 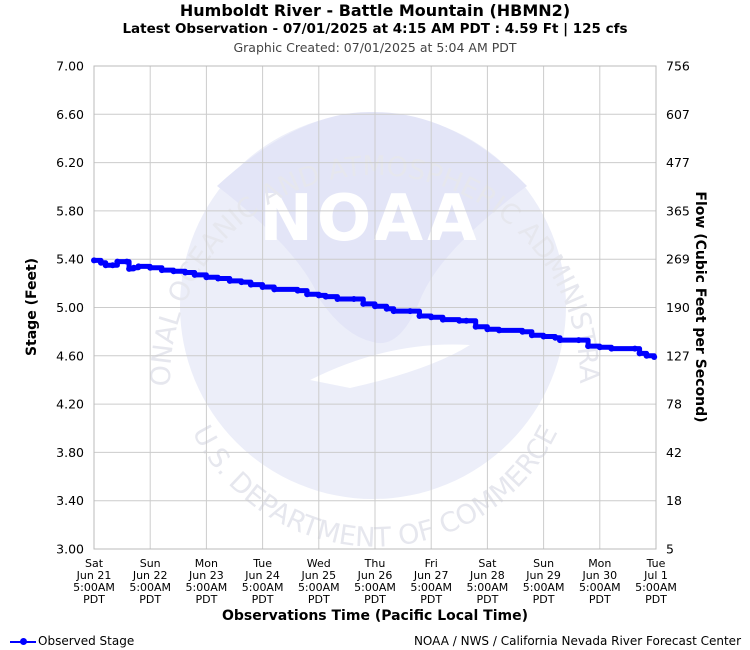 What do you see at coordinates (150, 575) in the screenshot?
I see `x-tick-label: Jun 22` at bounding box center [150, 575].